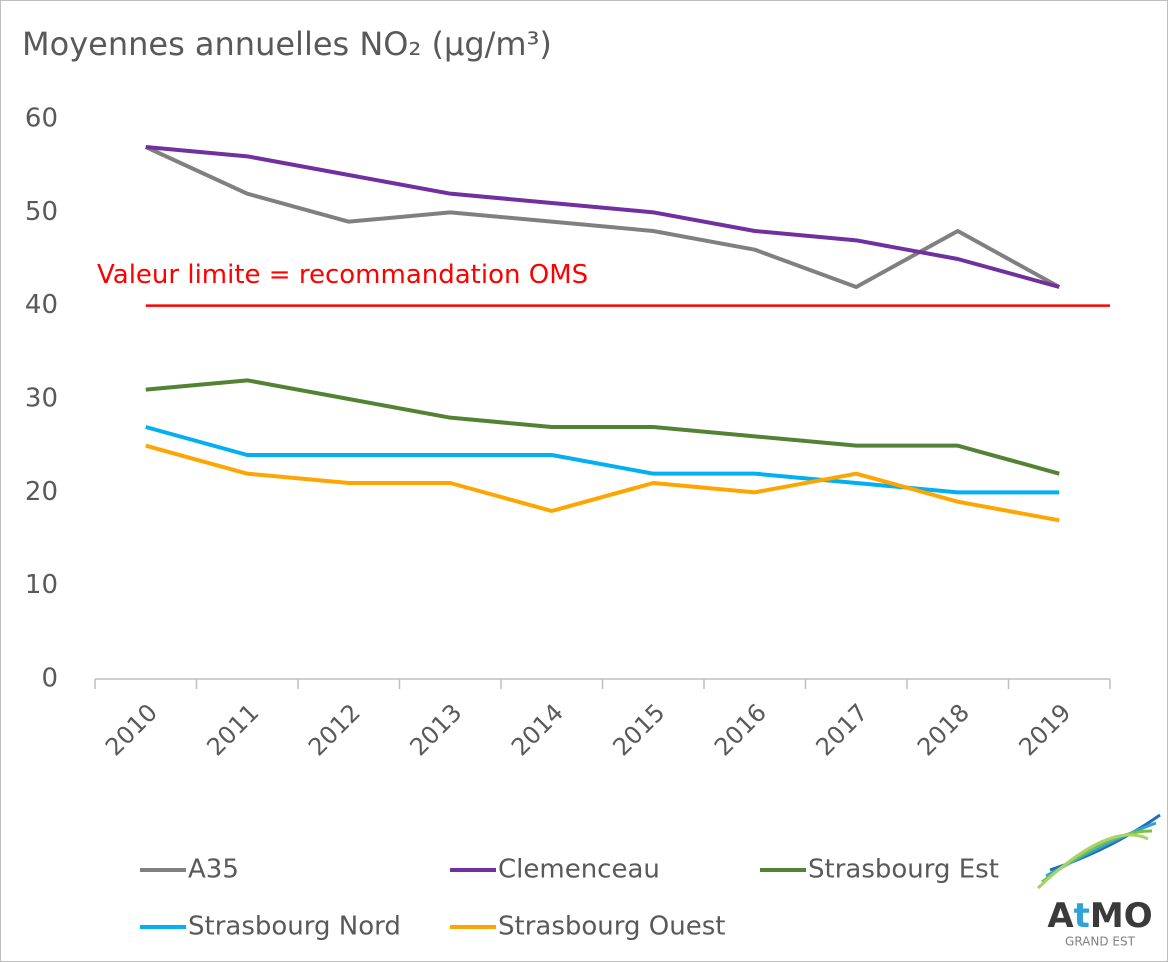 This screenshot has height=962, width=1168. What do you see at coordinates (1092, 861) in the screenshot?
I see `logo-swirl` at bounding box center [1092, 861].